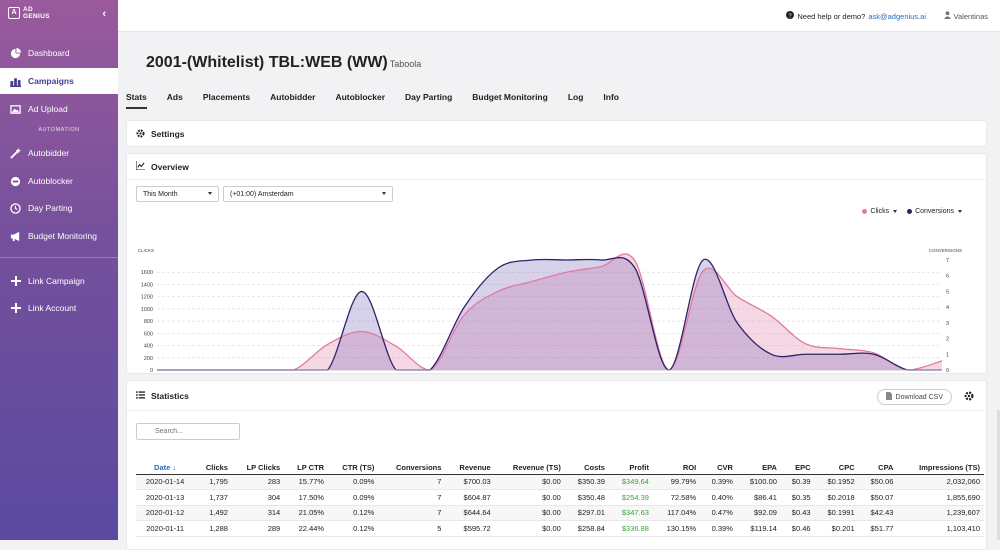  What do you see at coordinates (676, 513) in the screenshot?
I see `table-cell: 117.04%` at bounding box center [676, 513].